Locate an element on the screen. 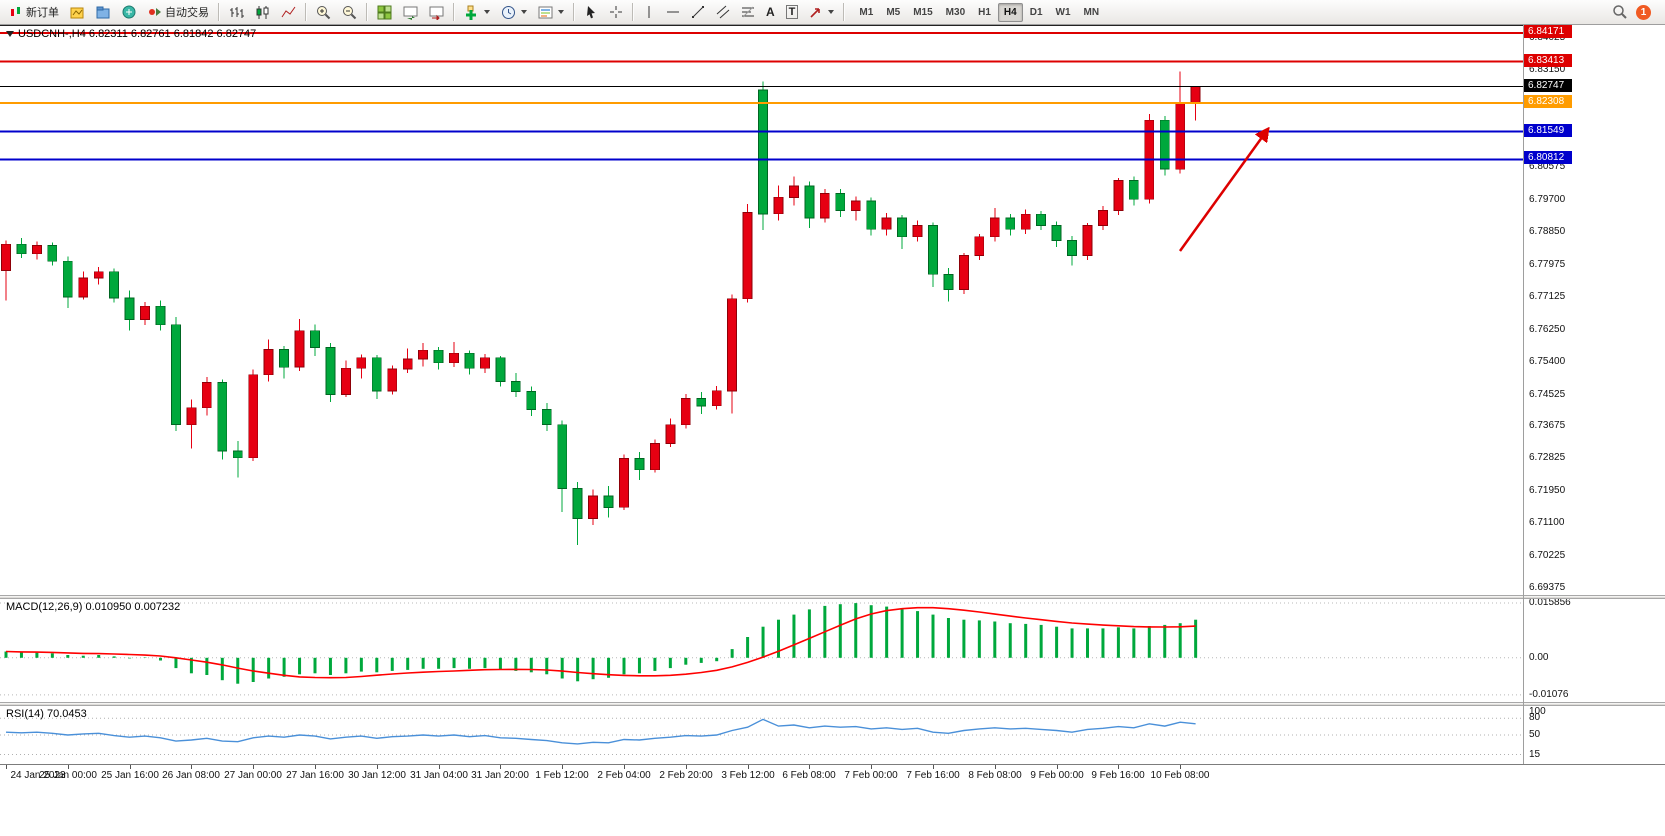 The width and height of the screenshot is (1665, 836). price-axis-label: 6.74525 is located at coordinates (1547, 394).